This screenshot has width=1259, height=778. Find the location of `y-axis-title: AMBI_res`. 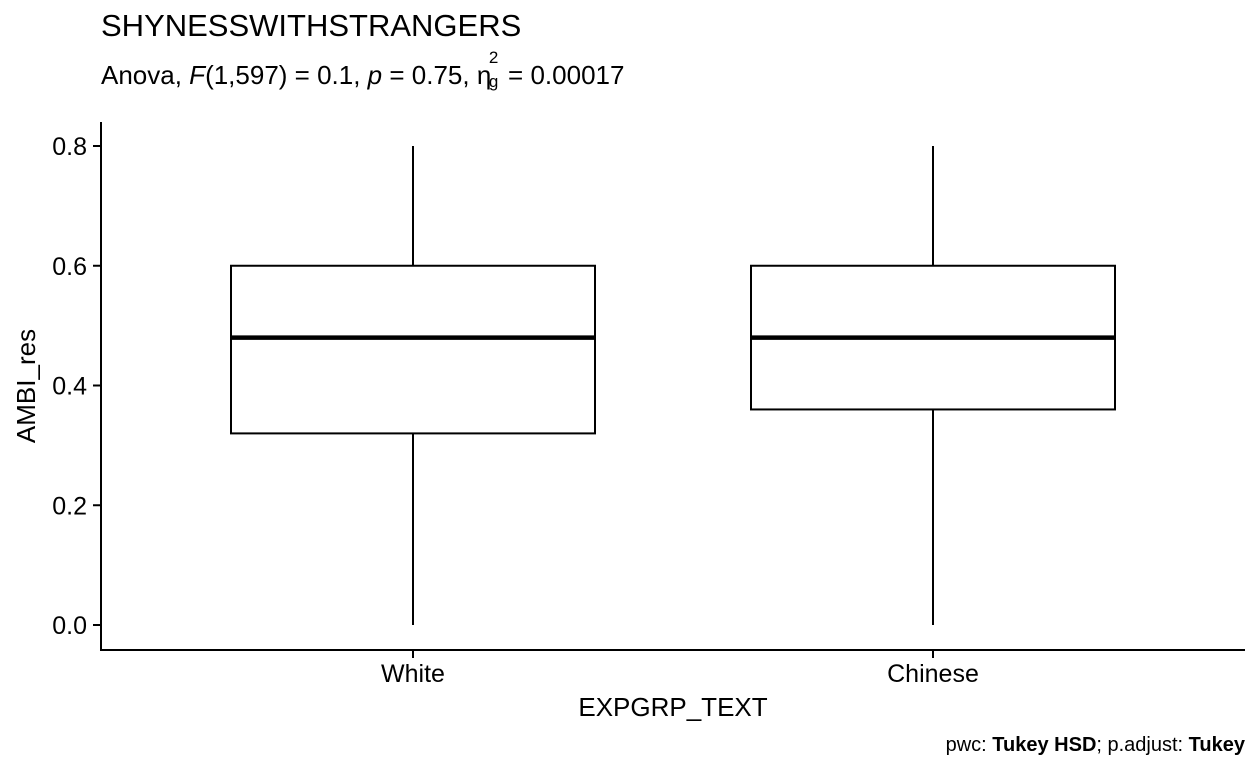

y-axis-title: AMBI_res is located at coordinates (26, 386).